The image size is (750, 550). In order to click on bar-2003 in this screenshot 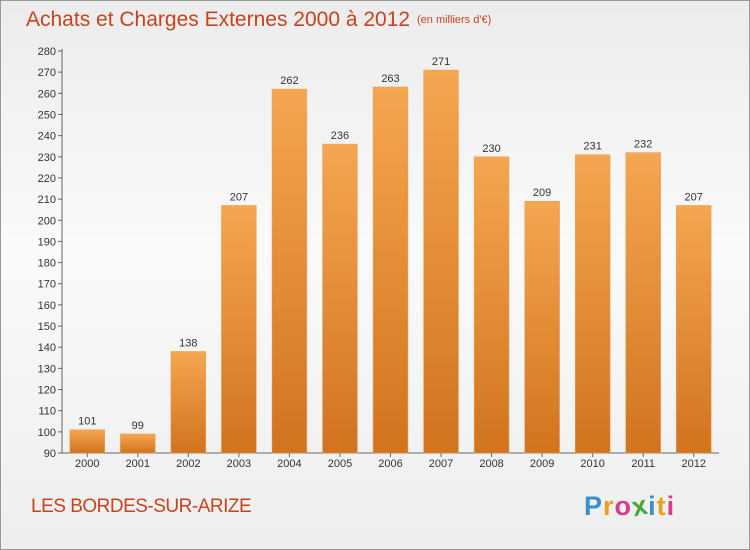, I will do `click(239, 329)`.